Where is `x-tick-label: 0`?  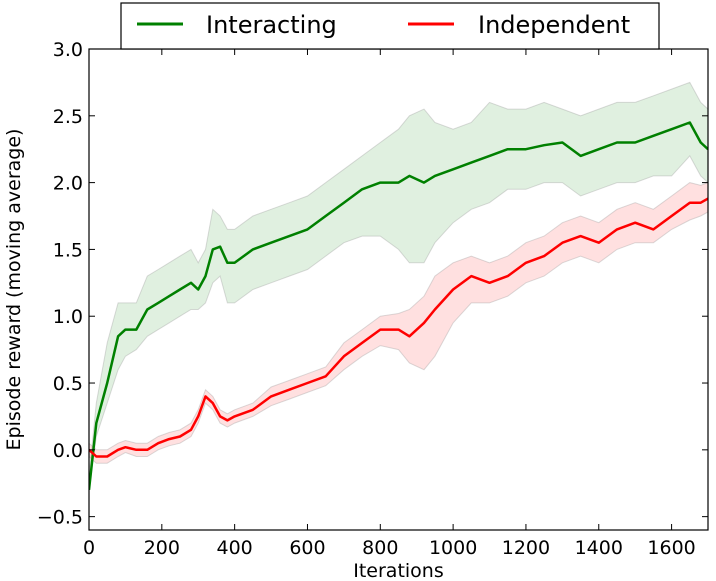
x-tick-label: 0 is located at coordinates (89, 548).